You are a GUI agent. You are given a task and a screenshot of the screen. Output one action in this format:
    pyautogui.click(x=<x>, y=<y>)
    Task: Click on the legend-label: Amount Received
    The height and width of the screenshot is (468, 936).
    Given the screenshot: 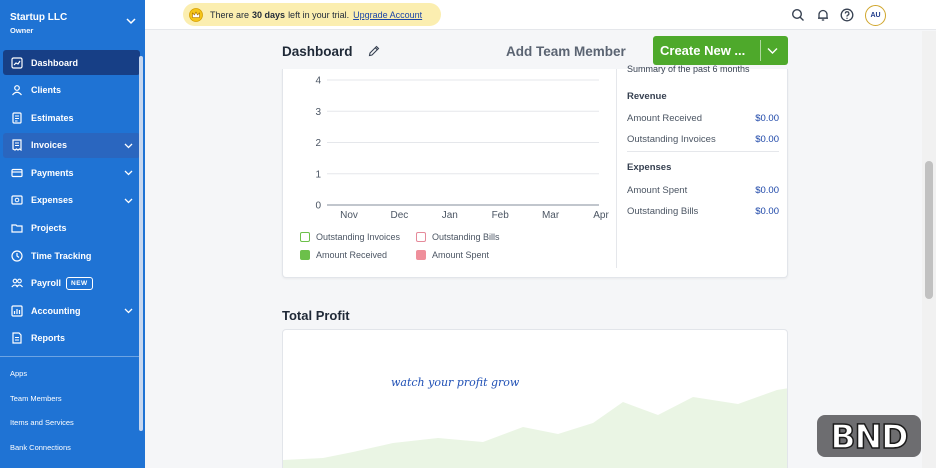 What is the action you would take?
    pyautogui.click(x=352, y=255)
    